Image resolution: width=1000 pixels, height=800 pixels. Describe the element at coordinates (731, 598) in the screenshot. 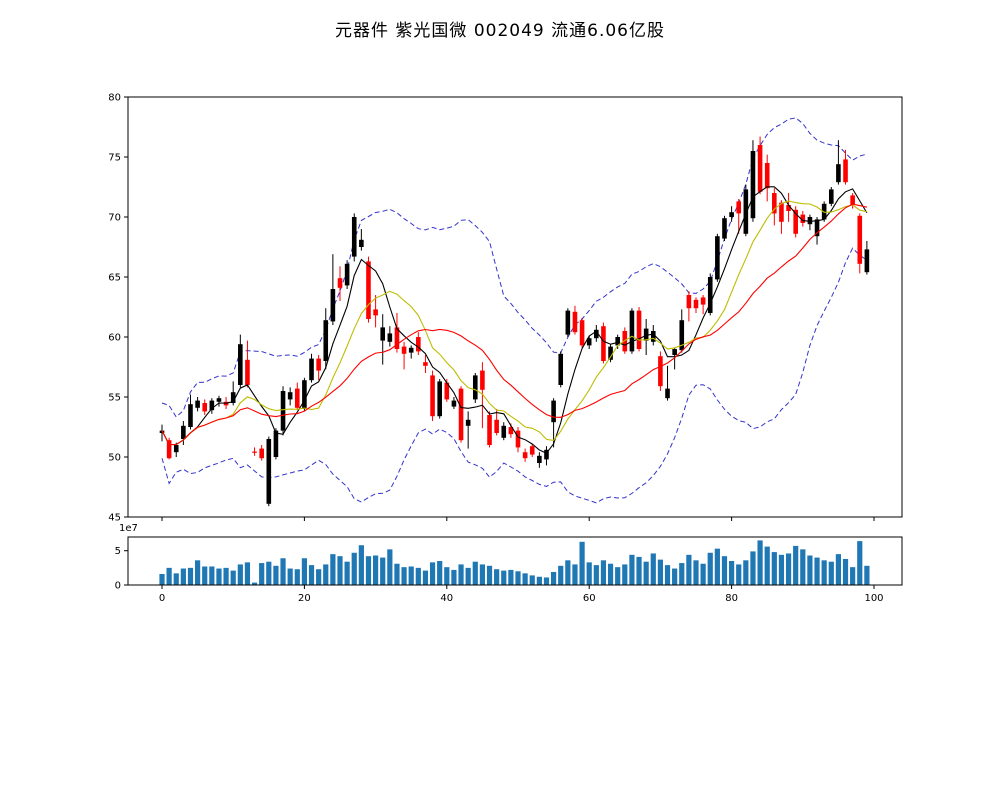

I see `x-tick-label: 80` at that location.